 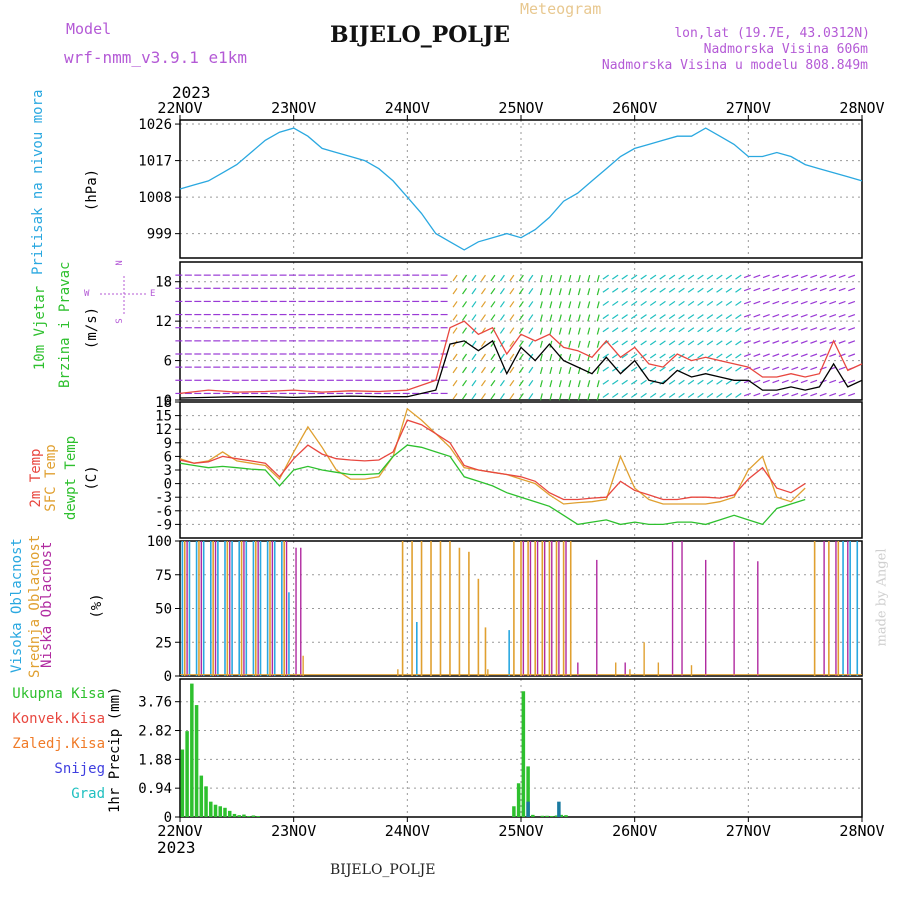 What do you see at coordinates (155, 198) in the screenshot?
I see `pressure-ytick-label: 1008` at bounding box center [155, 198].